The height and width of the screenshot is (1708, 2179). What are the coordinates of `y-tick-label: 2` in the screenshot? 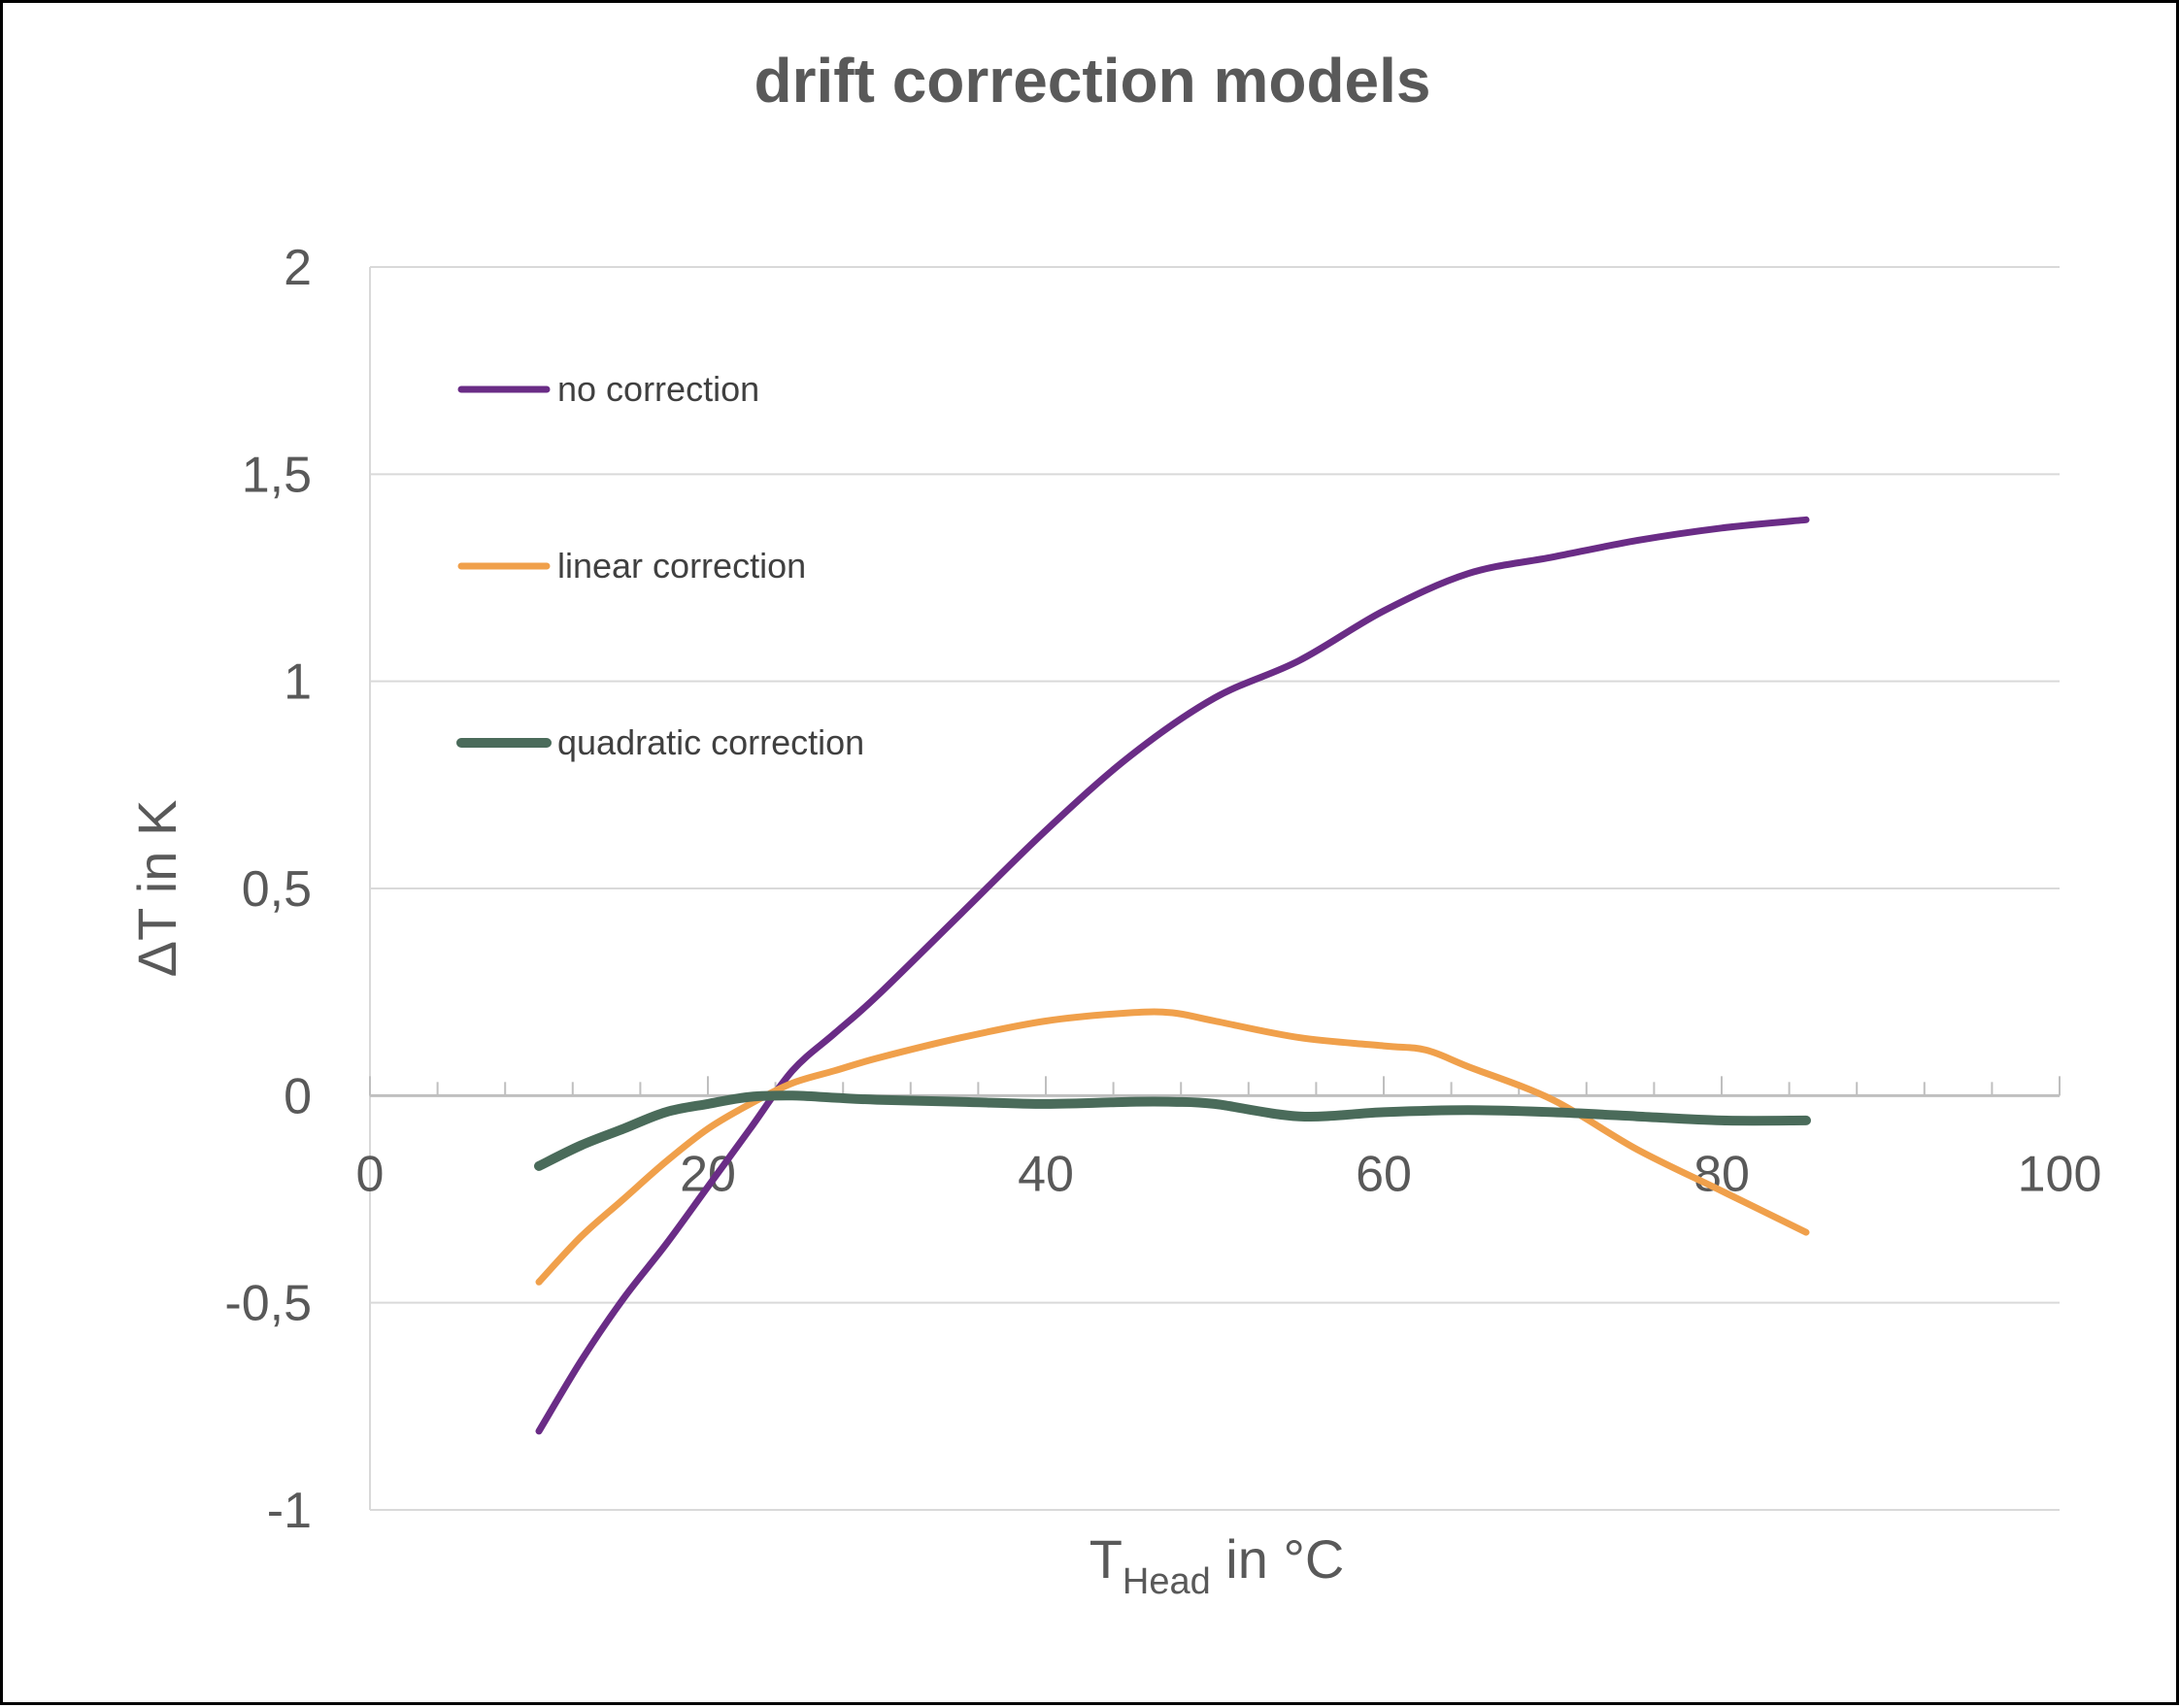 It's located at (298, 268).